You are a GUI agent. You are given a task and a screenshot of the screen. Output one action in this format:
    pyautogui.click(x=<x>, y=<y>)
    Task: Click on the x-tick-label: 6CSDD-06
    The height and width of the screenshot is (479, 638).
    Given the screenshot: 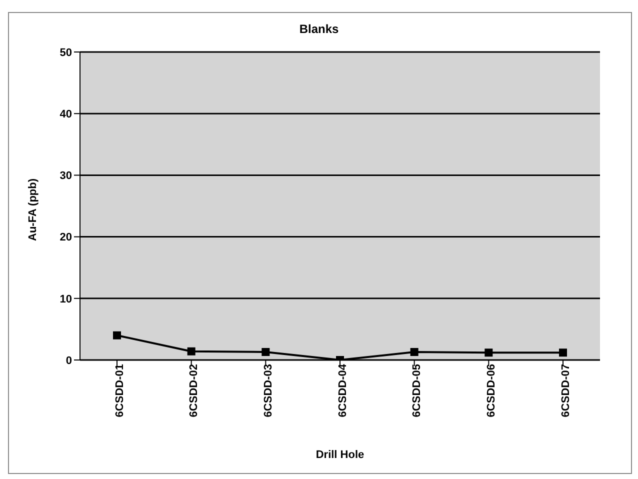 What is the action you would take?
    pyautogui.click(x=491, y=391)
    